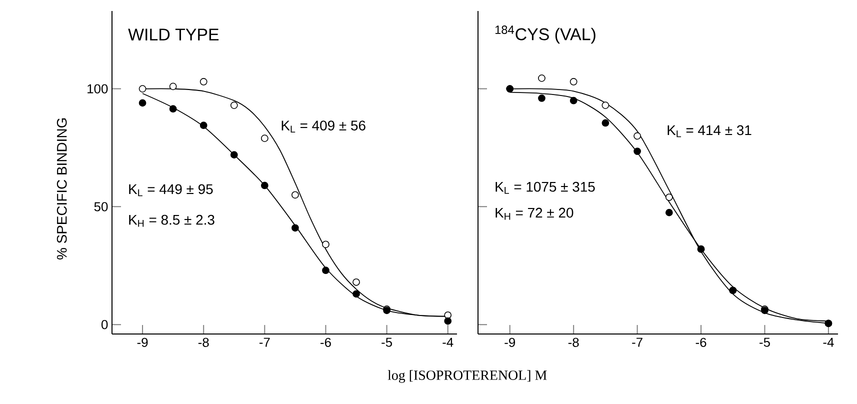  Describe the element at coordinates (324, 126) in the screenshot. I see `annotation: K$_{L}$ = 409 ± 56` at that location.